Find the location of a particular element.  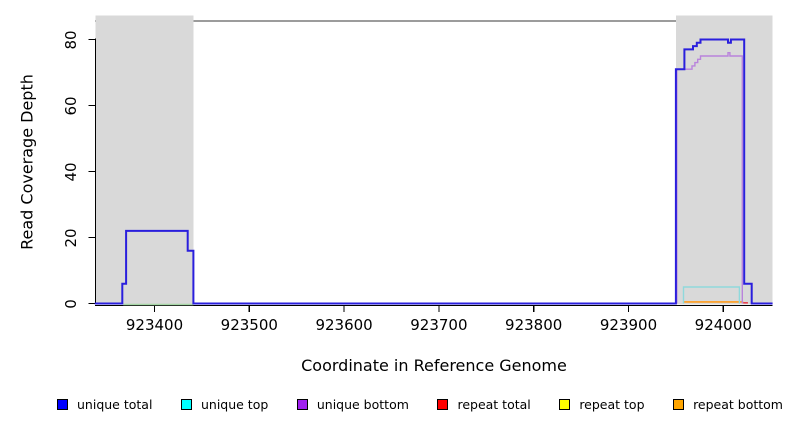

legend-swatch-unique-top is located at coordinates (186, 404).